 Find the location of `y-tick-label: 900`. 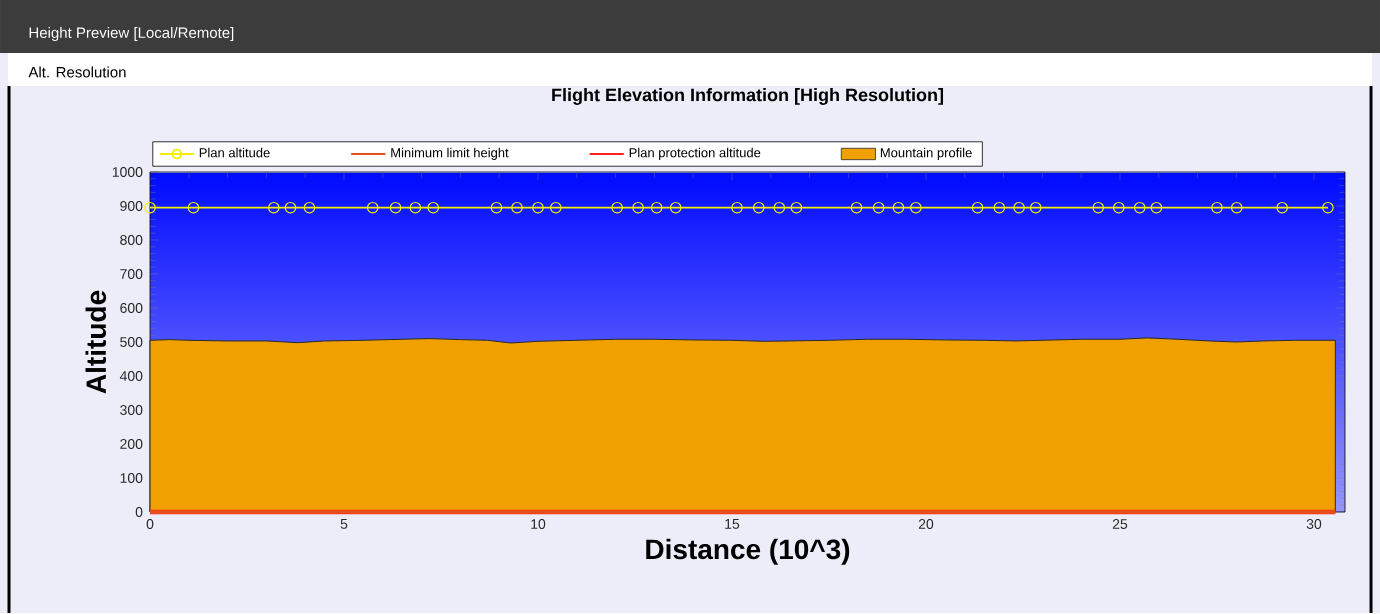

y-tick-label: 900 is located at coordinates (131, 205).